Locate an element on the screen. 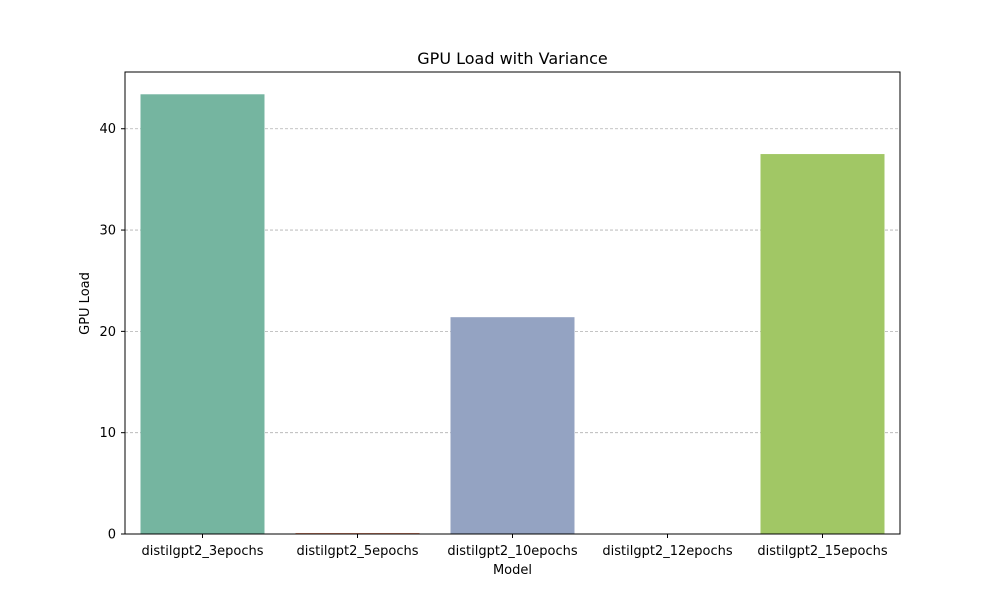 This screenshot has width=1000, height=604. y-tick-label: 30 is located at coordinates (107, 231).